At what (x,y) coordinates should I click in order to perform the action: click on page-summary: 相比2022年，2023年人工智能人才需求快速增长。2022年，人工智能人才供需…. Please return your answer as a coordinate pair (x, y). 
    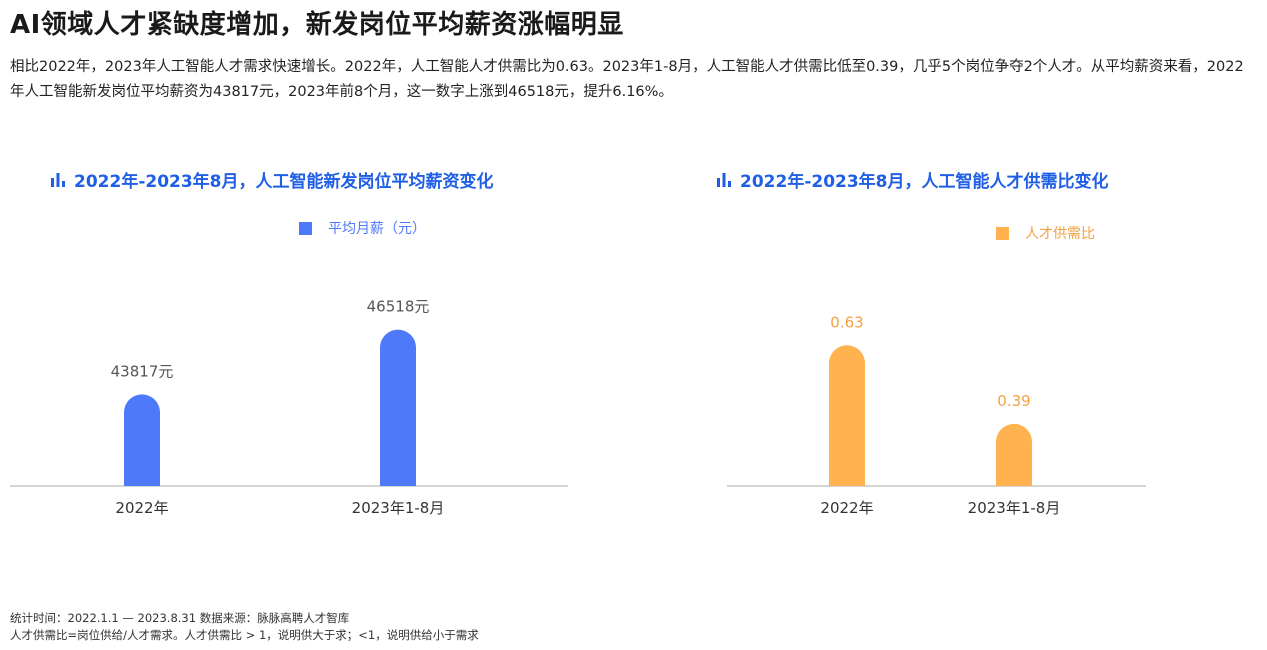
    Looking at the image, I should click on (627, 79).